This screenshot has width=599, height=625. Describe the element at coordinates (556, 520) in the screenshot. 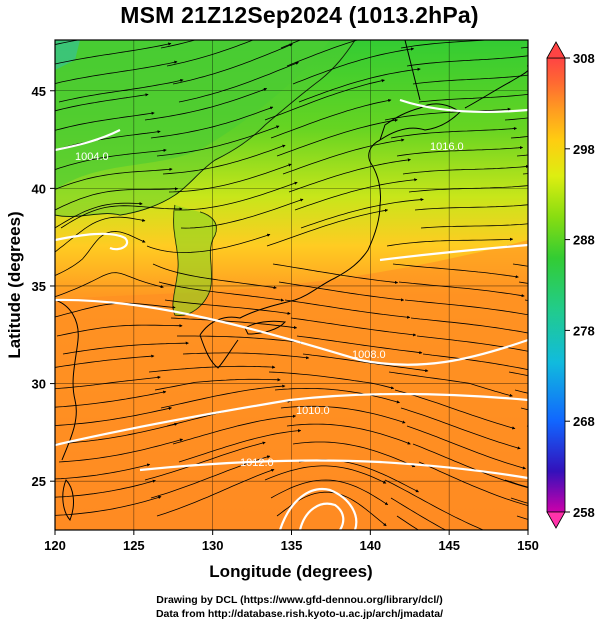

I see `colorbar-min-arrow` at that location.